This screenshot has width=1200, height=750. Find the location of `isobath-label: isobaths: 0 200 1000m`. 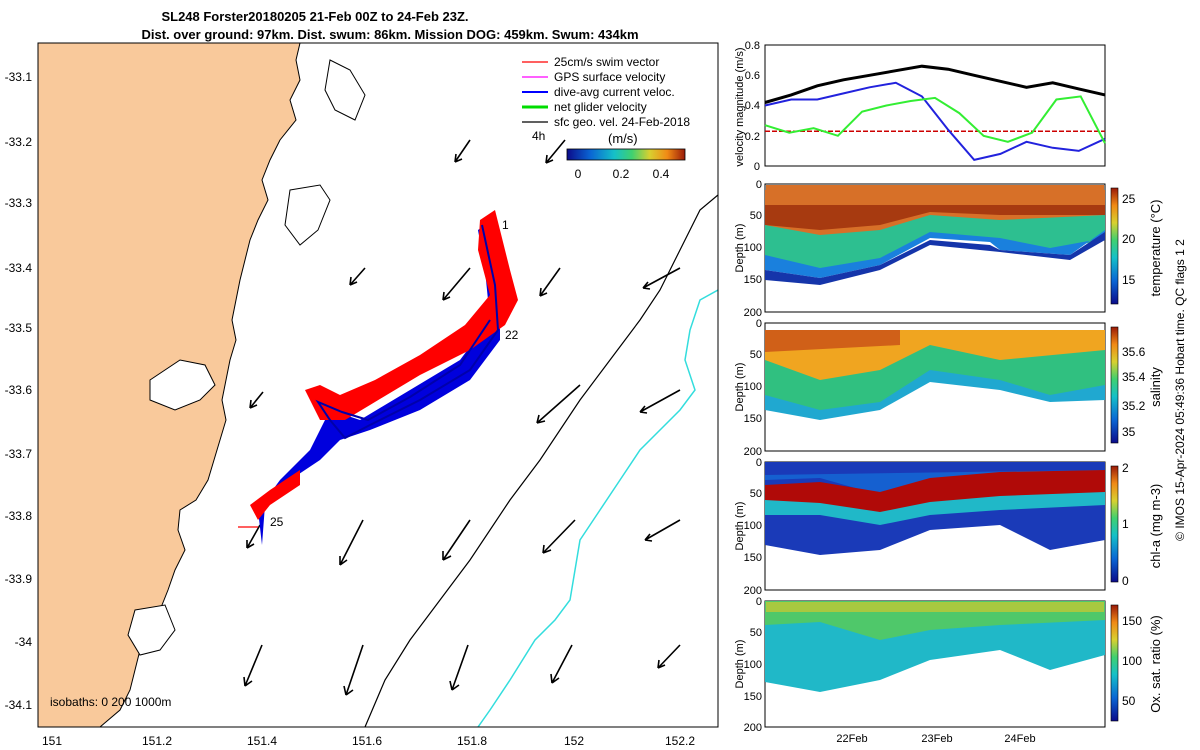

isobath-label: isobaths: 0 200 1000m is located at coordinates (110, 702).